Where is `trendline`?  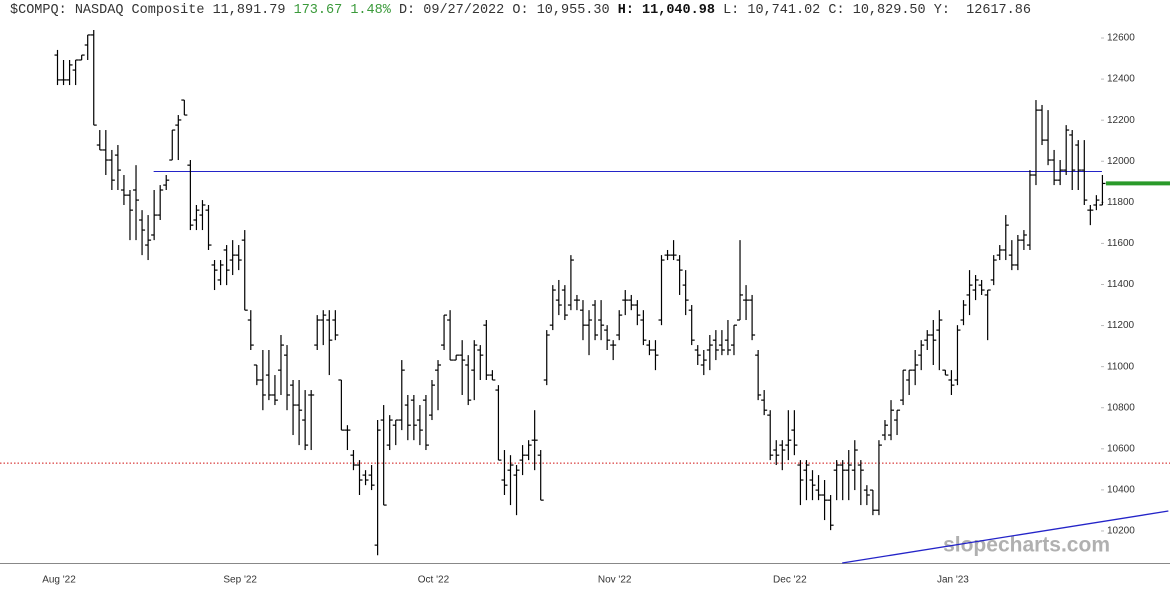 trendline is located at coordinates (1005, 537).